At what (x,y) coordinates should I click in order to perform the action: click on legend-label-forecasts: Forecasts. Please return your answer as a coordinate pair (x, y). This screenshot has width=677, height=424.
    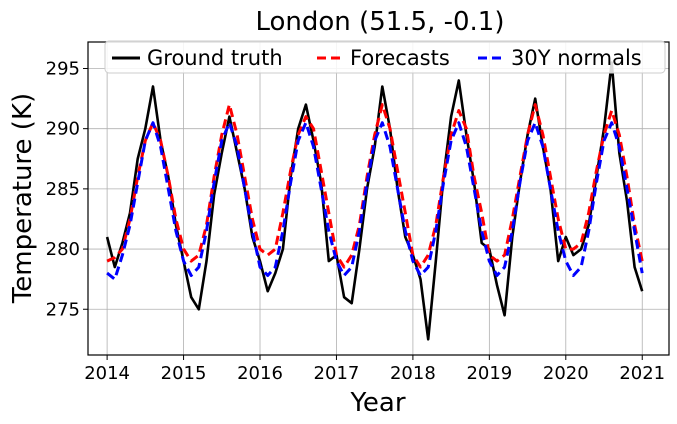
    Looking at the image, I should click on (400, 58).